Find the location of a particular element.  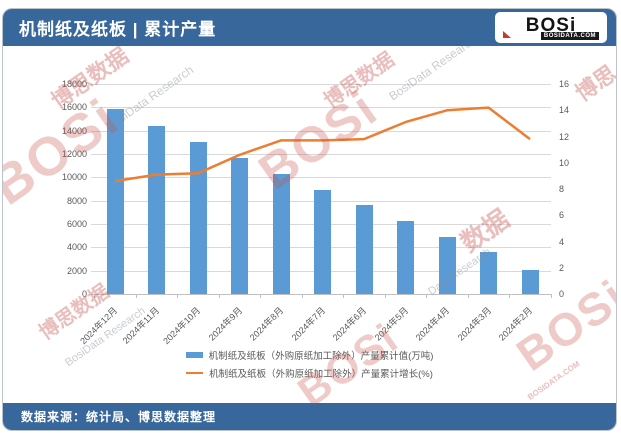

y-axis-label-right: 14 is located at coordinates (564, 110).